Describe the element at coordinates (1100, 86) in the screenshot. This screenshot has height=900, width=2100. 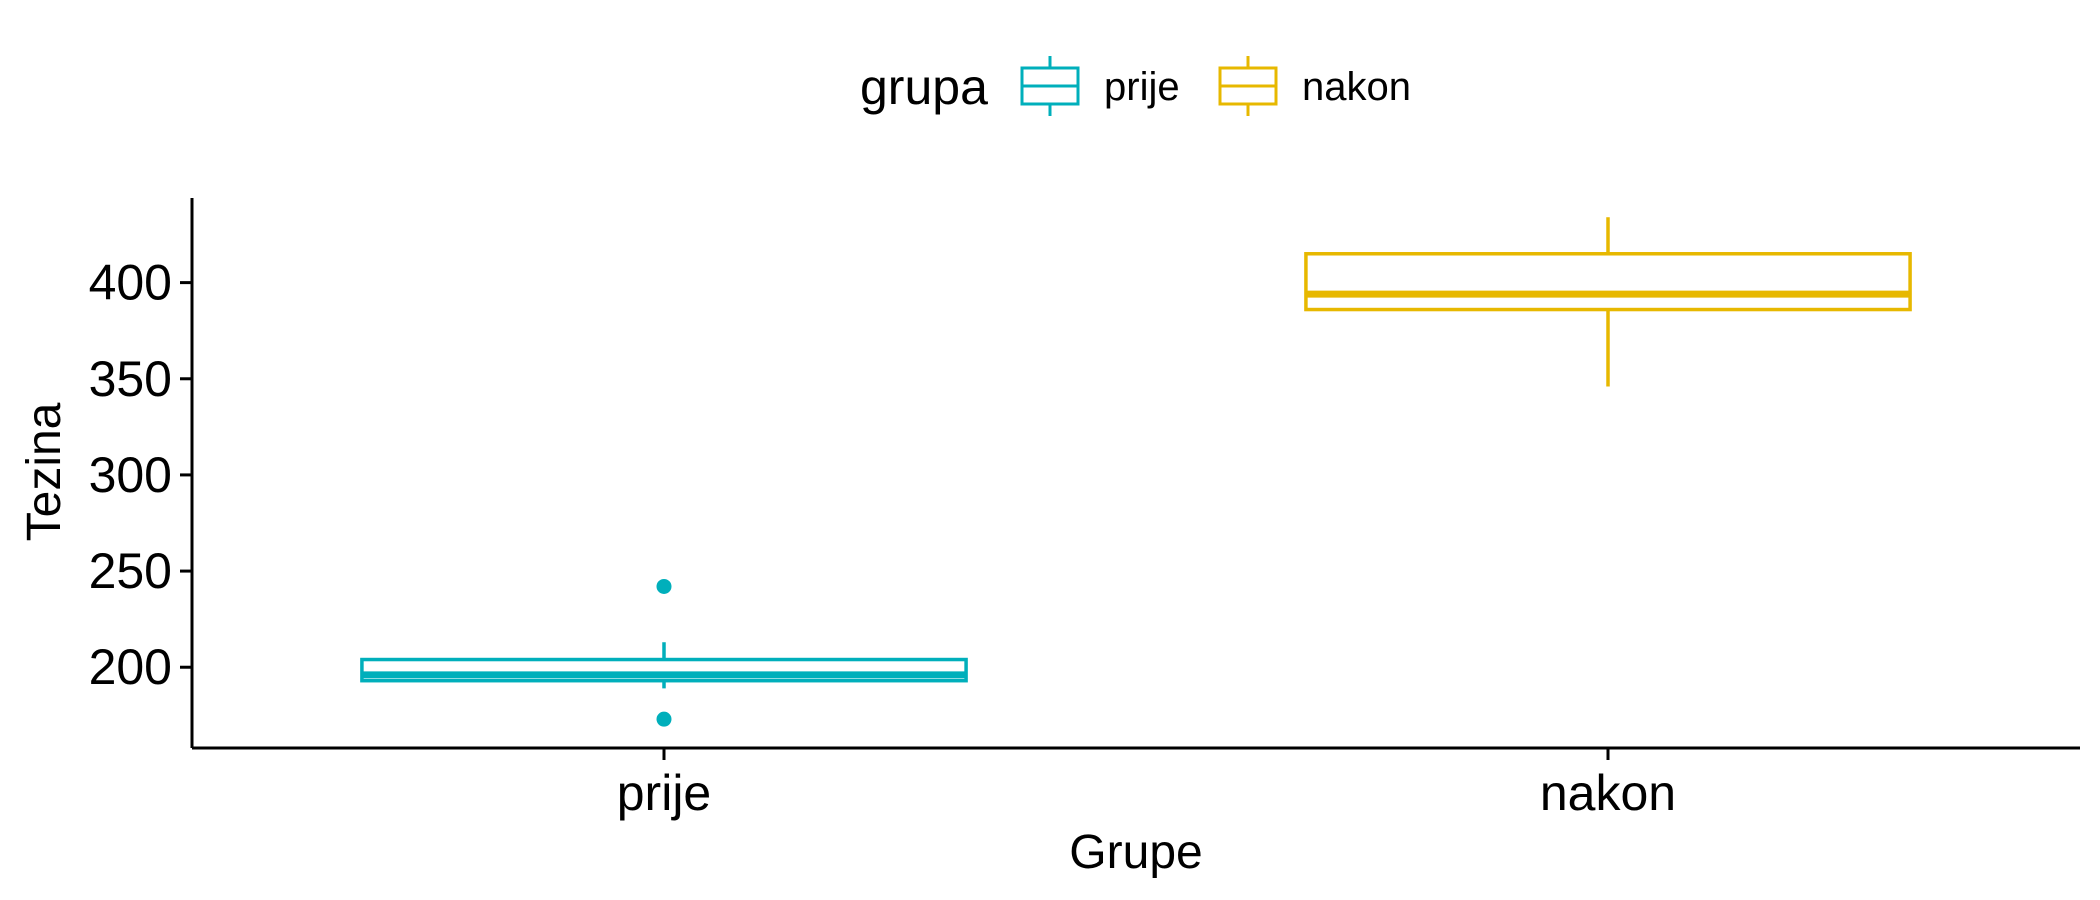
I see `legend-item-prije: prije` at that location.